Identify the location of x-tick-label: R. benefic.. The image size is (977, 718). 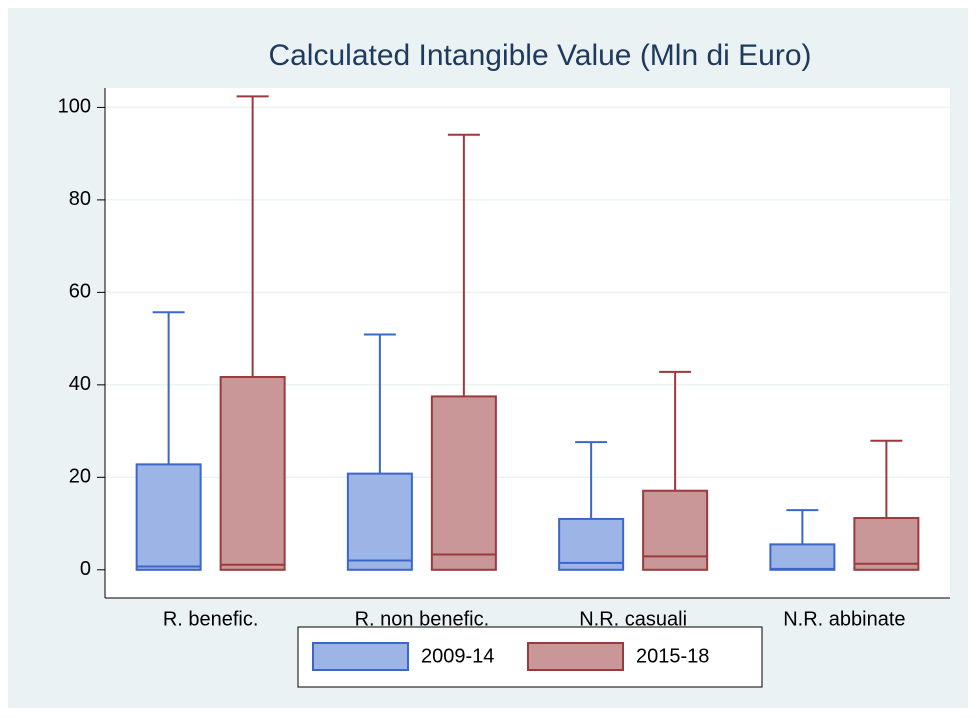
(211, 619).